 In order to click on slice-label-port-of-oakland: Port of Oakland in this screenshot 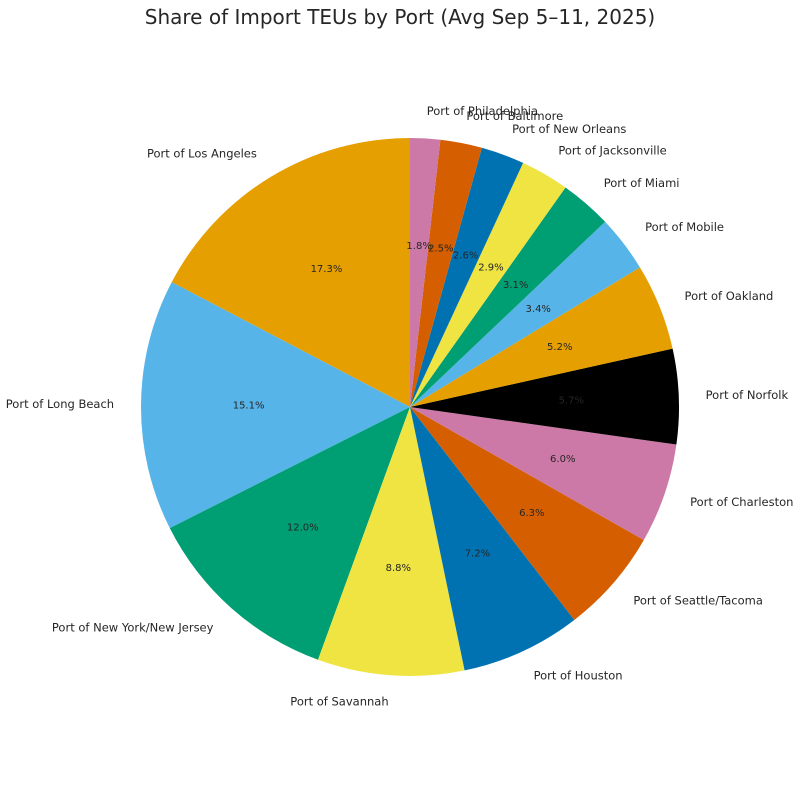, I will do `click(729, 296)`.